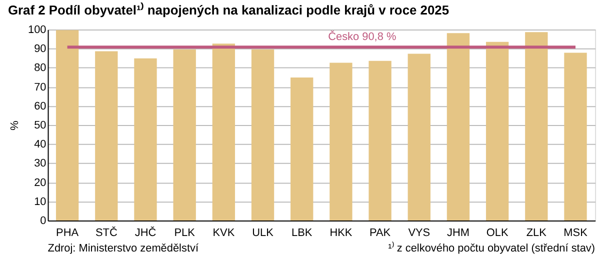 The image size is (605, 269). What do you see at coordinates (497, 232) in the screenshot?
I see `x-tick-label: OLK` at bounding box center [497, 232].